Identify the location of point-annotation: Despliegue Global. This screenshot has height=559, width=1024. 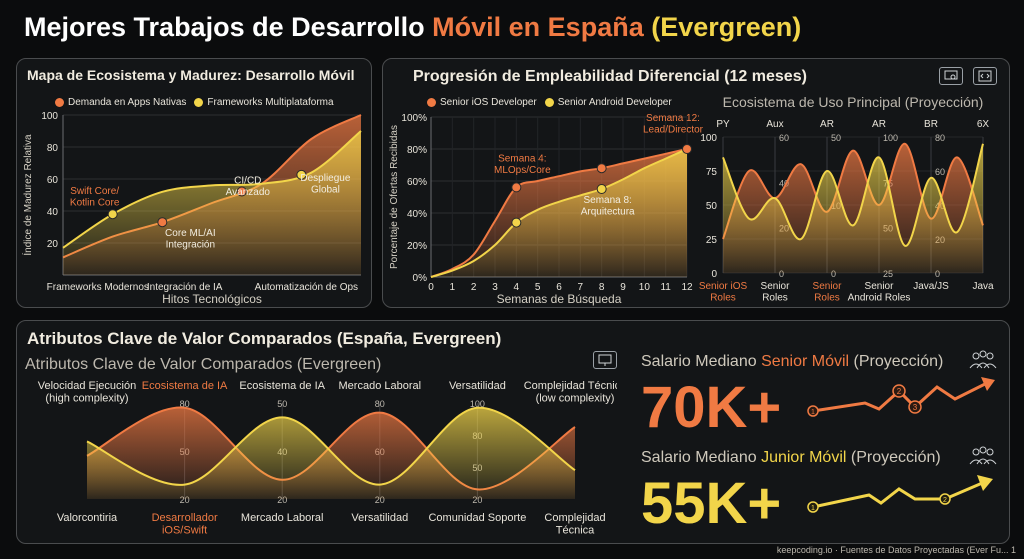
(325, 184).